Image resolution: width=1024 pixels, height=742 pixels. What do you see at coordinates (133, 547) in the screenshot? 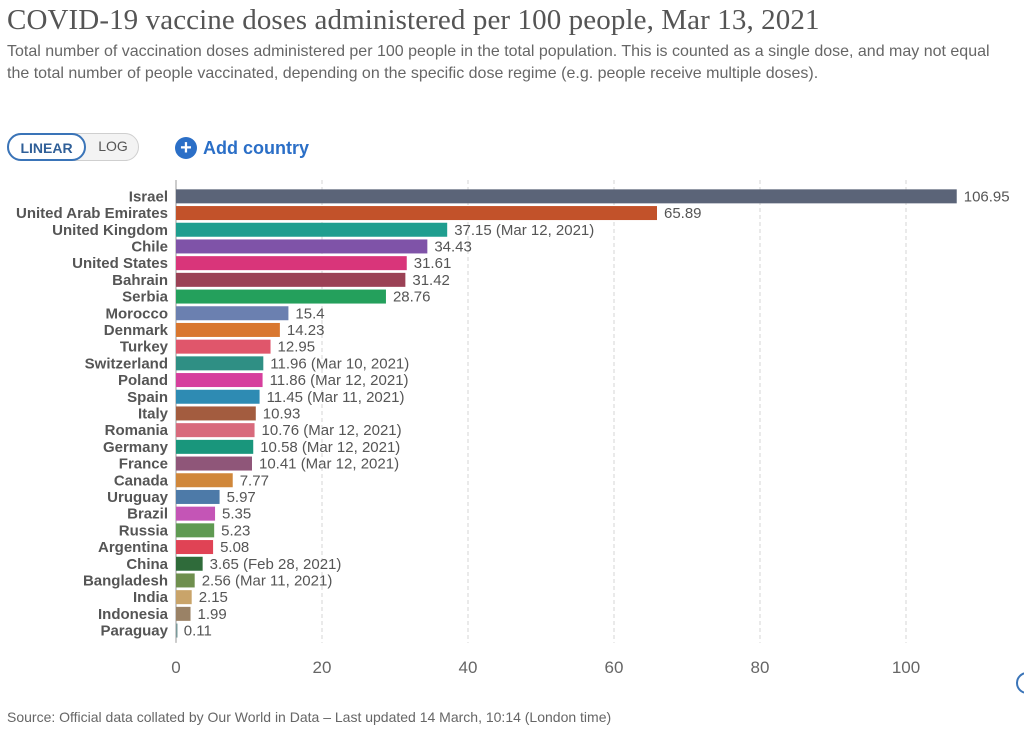
I see `category-label: Argentina` at bounding box center [133, 547].